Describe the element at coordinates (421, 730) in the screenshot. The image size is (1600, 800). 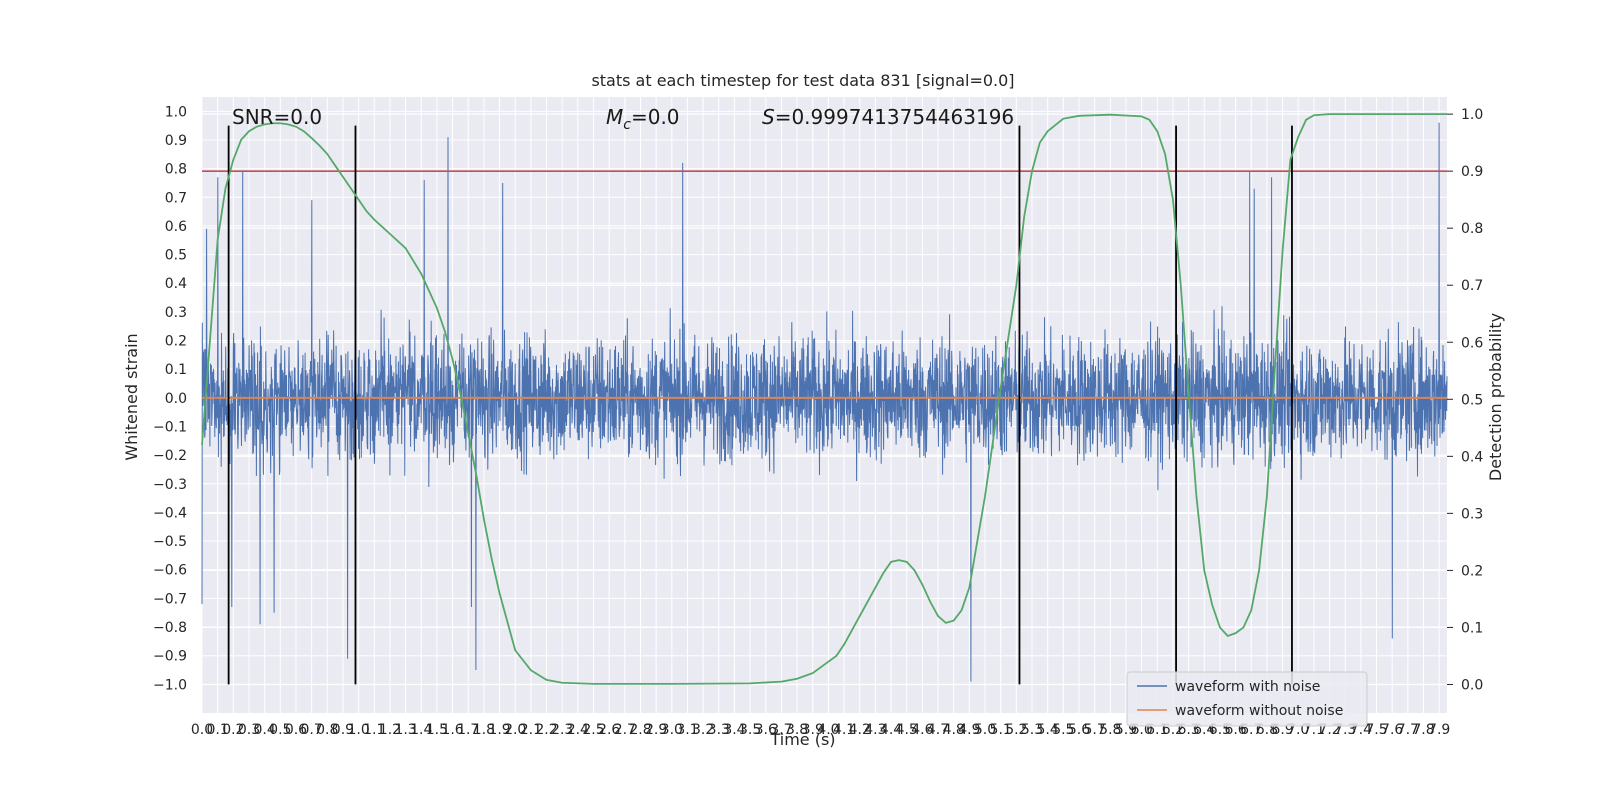
I see `x-tick-label: 1.4` at that location.